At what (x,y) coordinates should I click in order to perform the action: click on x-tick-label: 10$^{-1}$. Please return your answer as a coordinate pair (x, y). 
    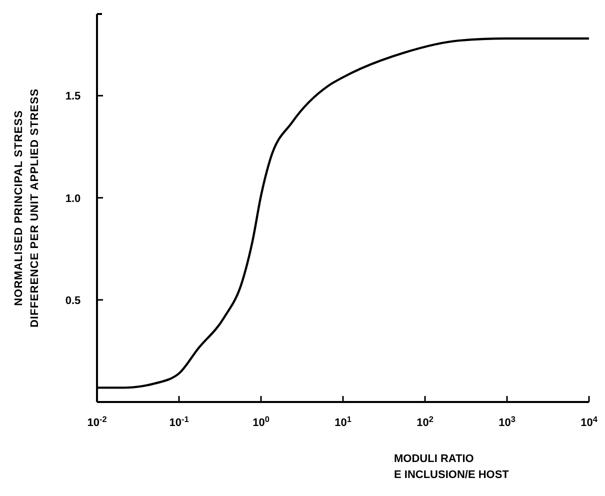
    Looking at the image, I should click on (179, 421).